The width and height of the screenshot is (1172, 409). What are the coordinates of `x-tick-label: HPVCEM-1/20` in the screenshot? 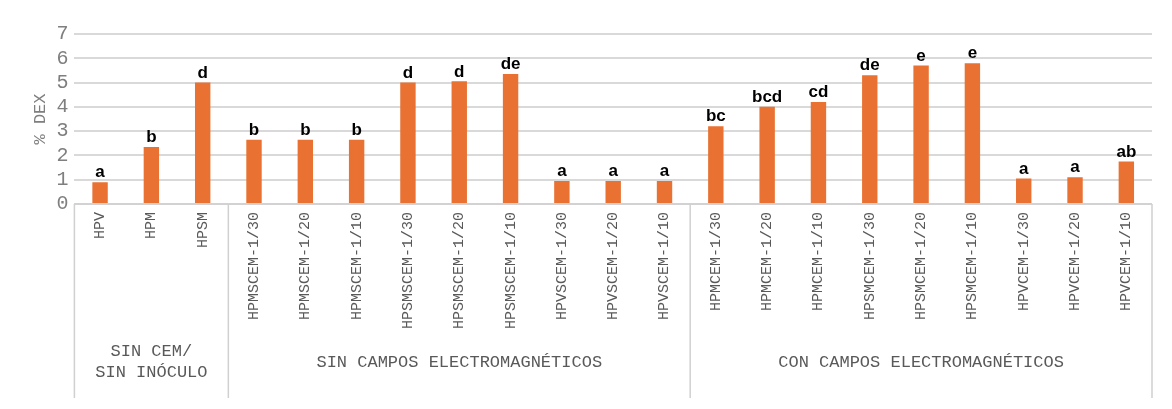 It's located at (1075, 261).